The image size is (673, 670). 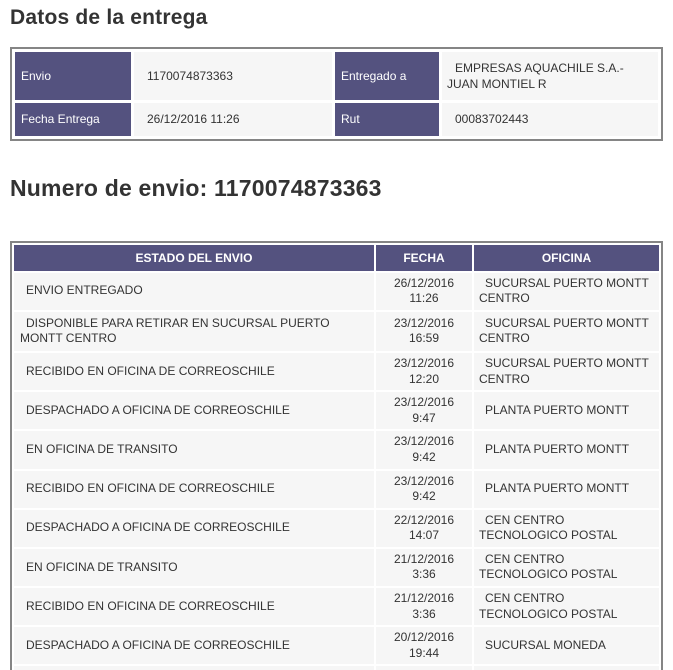 I want to click on column-header-estado: ESTADO DEL ENVIO, so click(x=194, y=257).